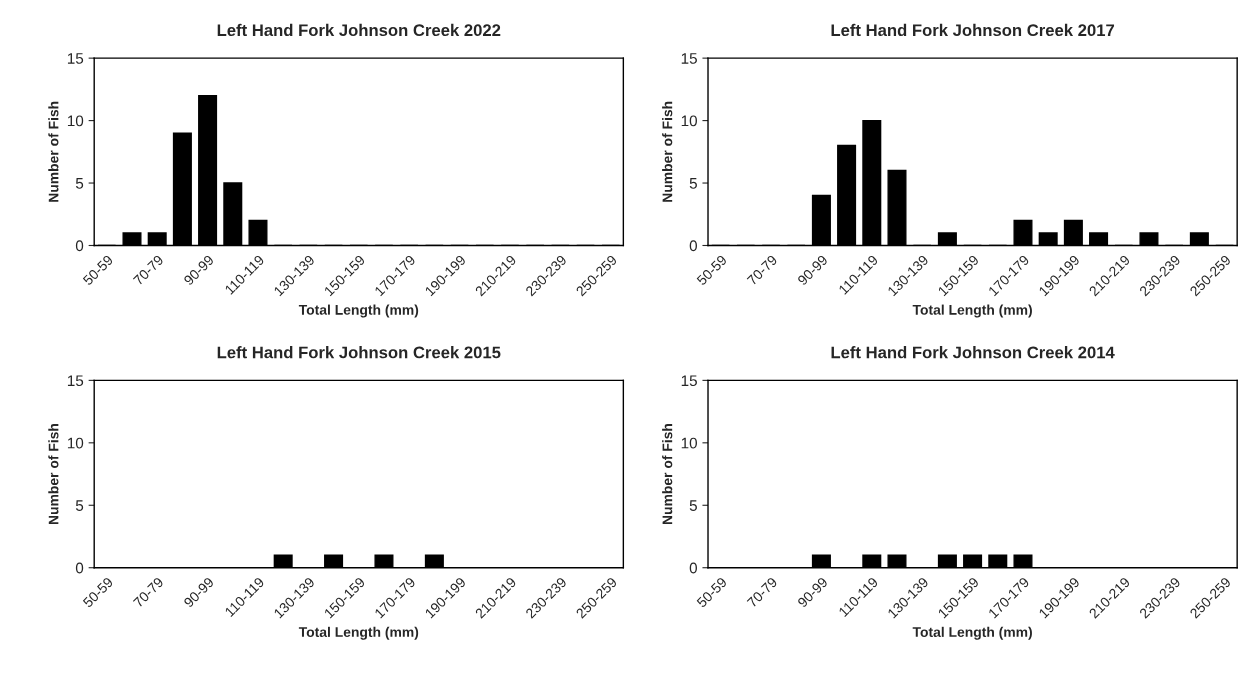  I want to click on chart-title: Left Hand Fork Johnson Creek 2014, so click(973, 352).